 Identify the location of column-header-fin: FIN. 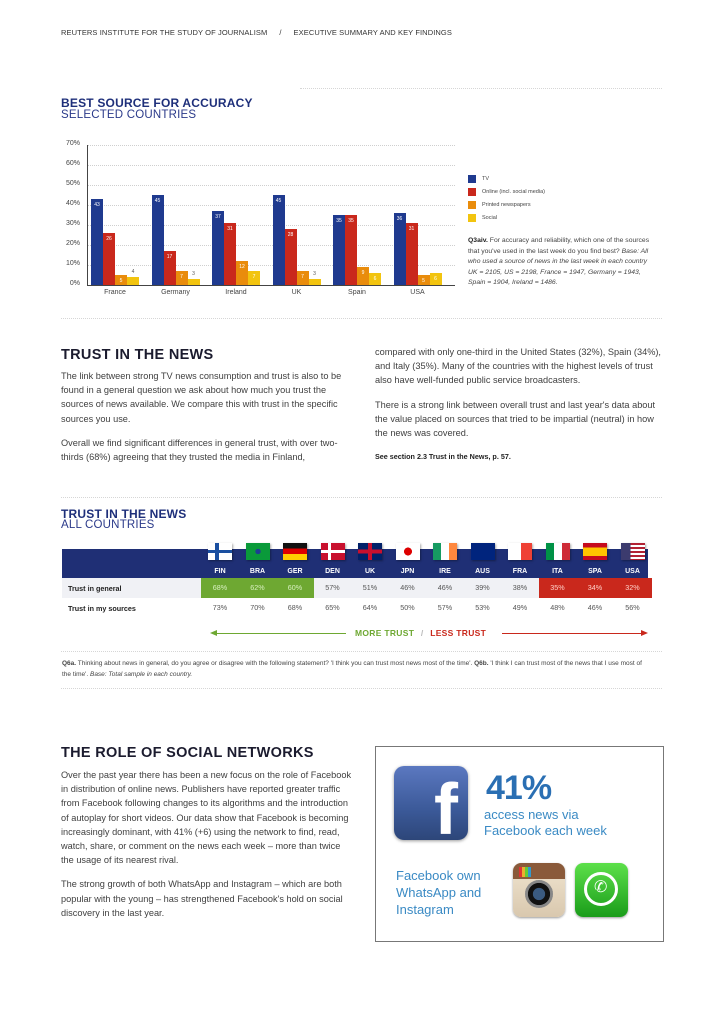
(220, 560).